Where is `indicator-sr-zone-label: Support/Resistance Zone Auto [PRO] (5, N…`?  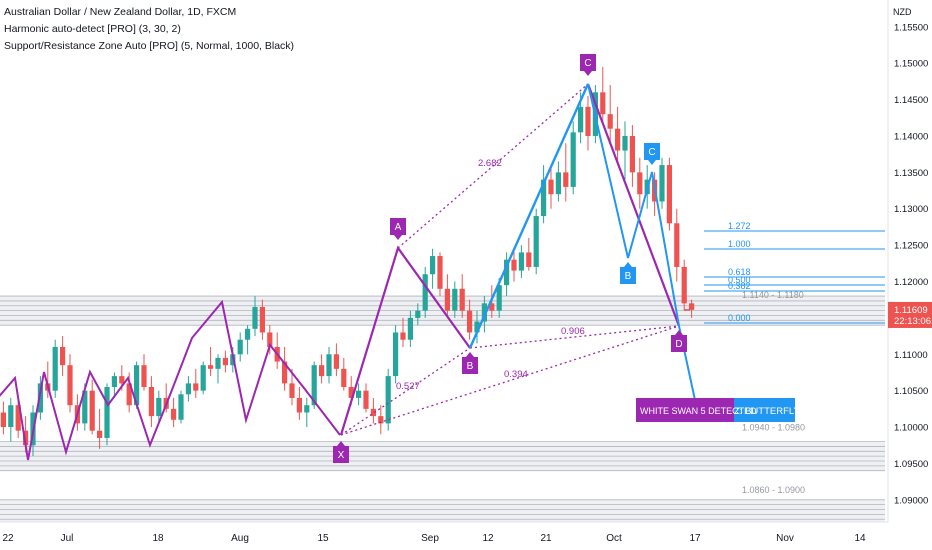 indicator-sr-zone-label: Support/Resistance Zone Auto [PRO] (5, N… is located at coordinates (149, 46).